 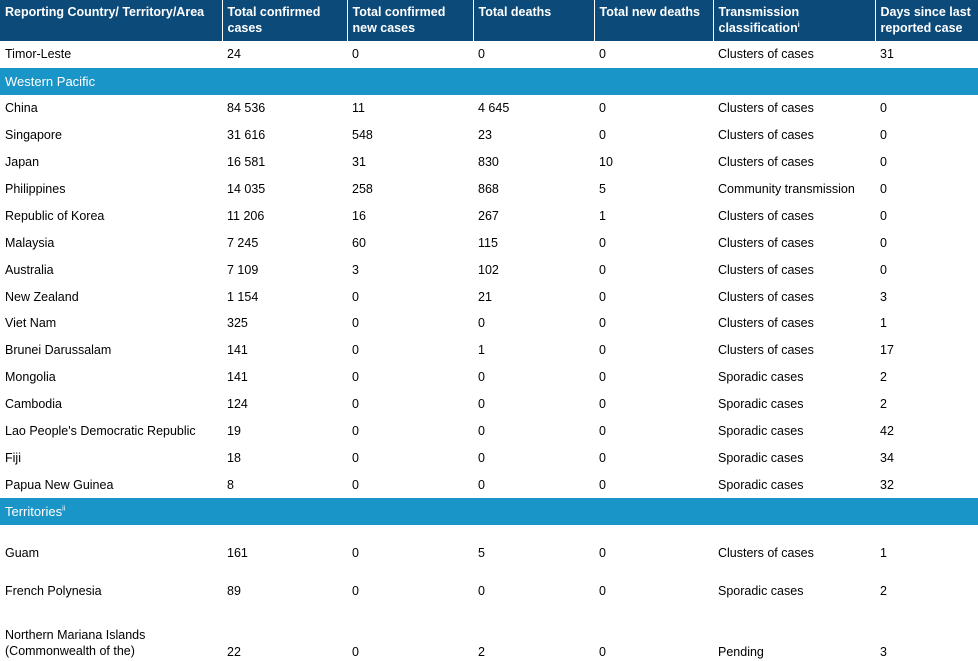 What do you see at coordinates (759, 20) in the screenshot?
I see `header-transmission-label: Transmission classification` at bounding box center [759, 20].